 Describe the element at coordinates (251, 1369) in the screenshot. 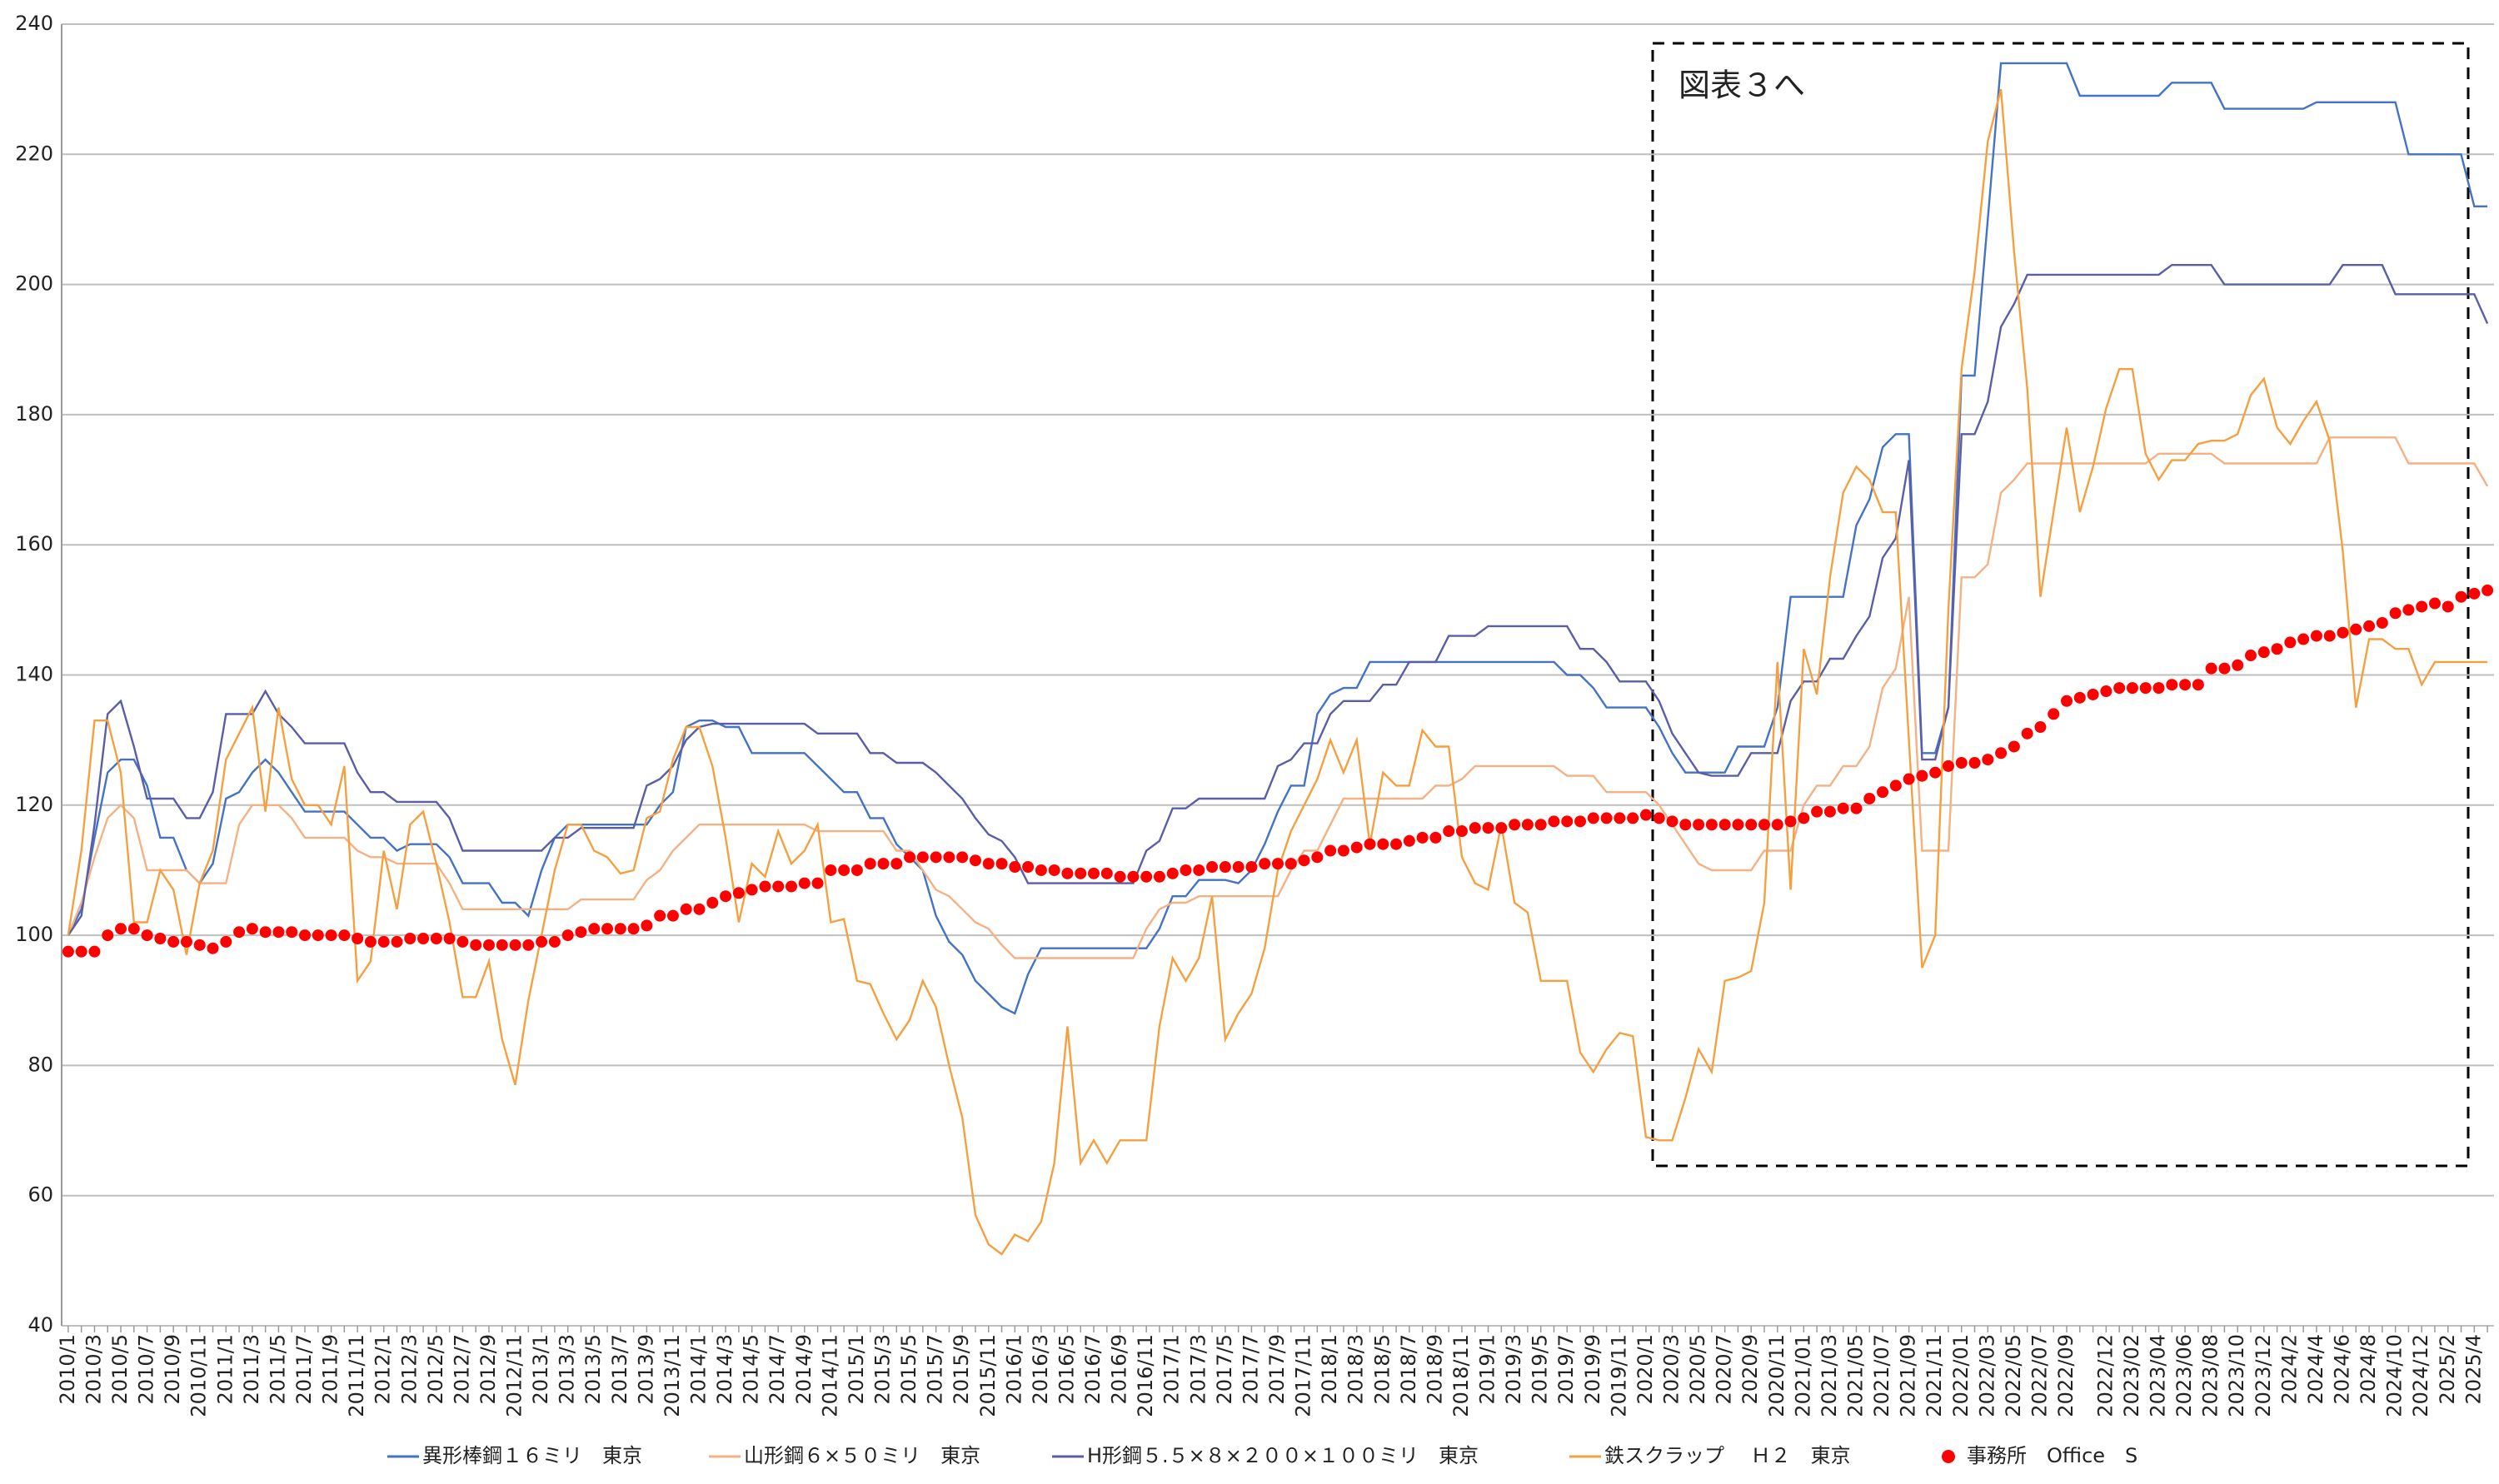

I see `x-tick-label: 2011/3` at that location.